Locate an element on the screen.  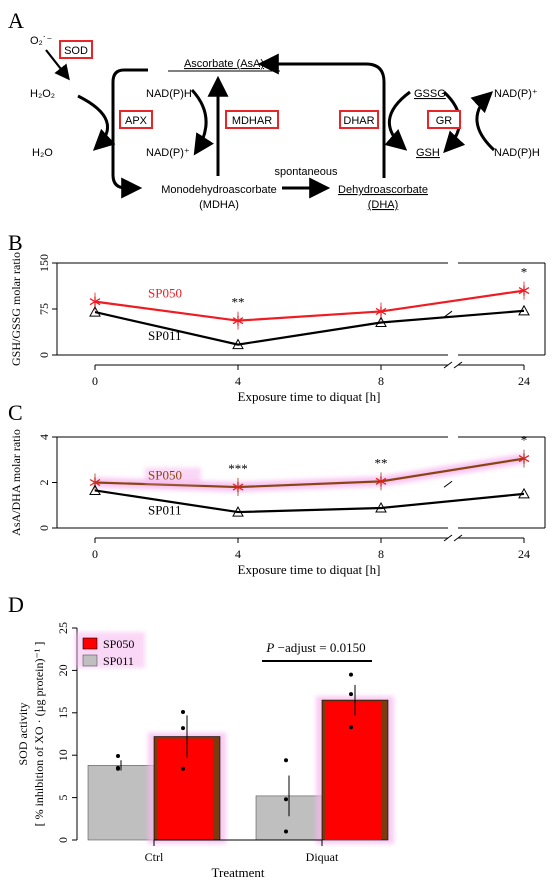
apx-bracket-arrow is located at coordinates (129, 133).